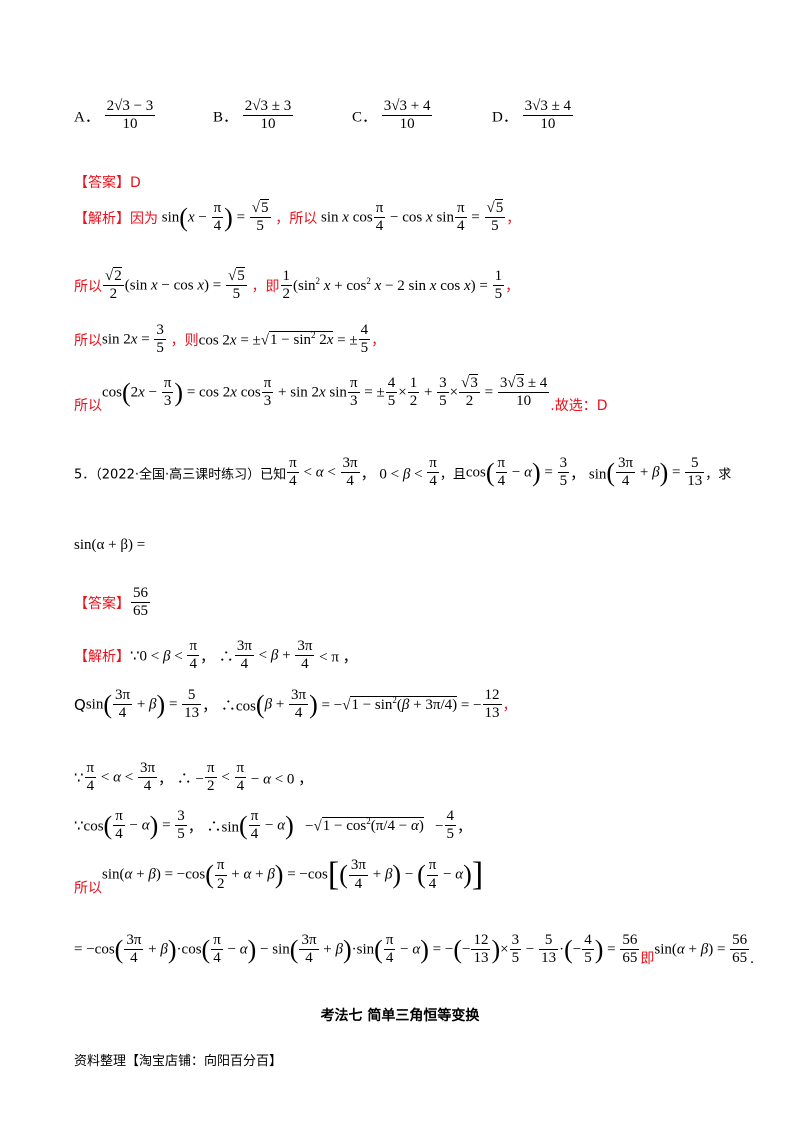 This screenshot has width=800, height=1132. Describe the element at coordinates (265, 286) in the screenshot. I see `q4-w-ji: ，即` at that location.